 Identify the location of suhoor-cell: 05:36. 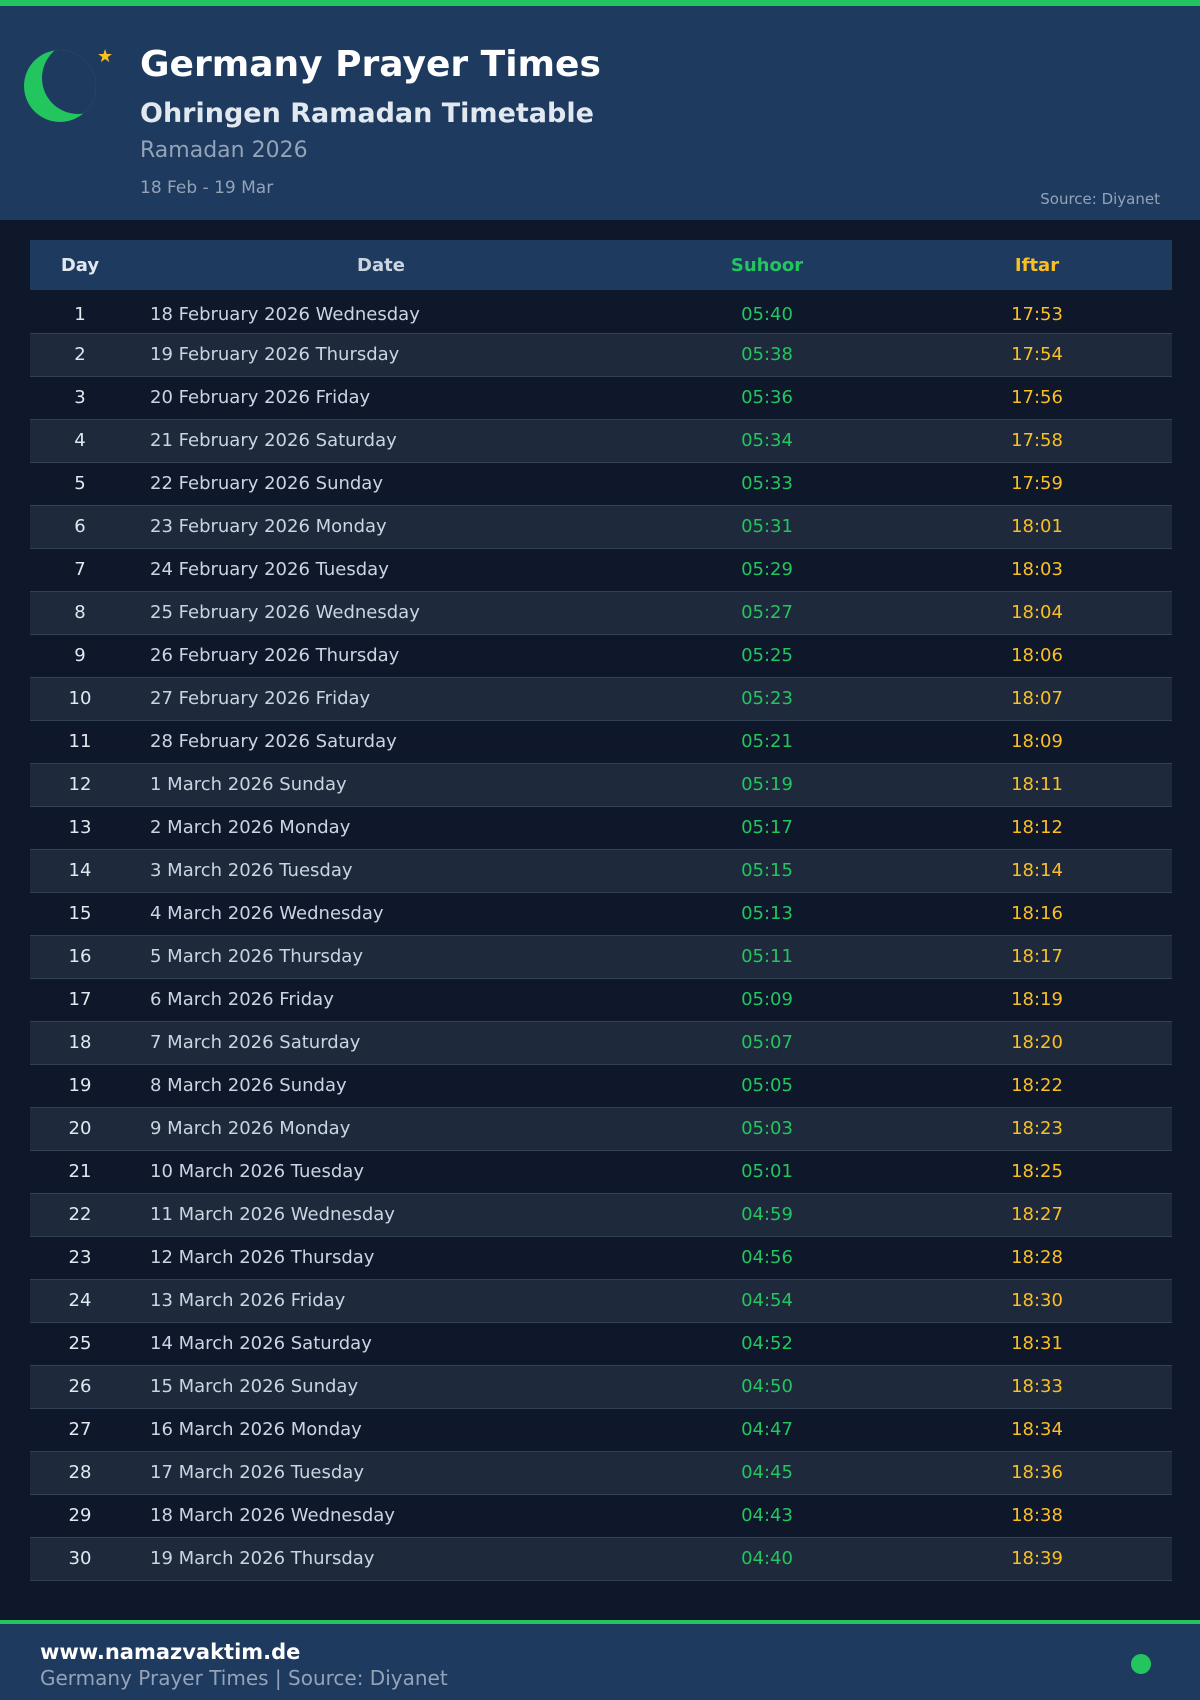
(767, 398).